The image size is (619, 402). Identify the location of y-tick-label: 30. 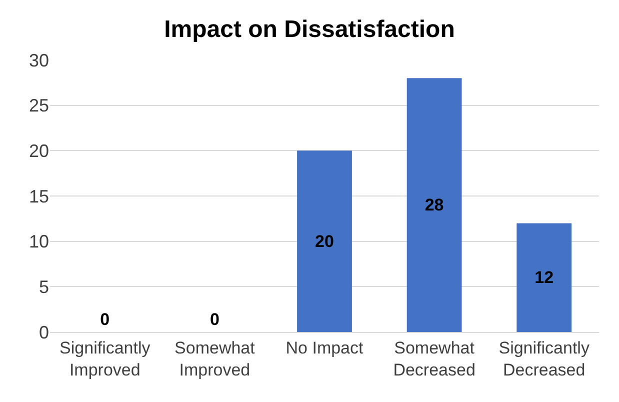
(38, 60).